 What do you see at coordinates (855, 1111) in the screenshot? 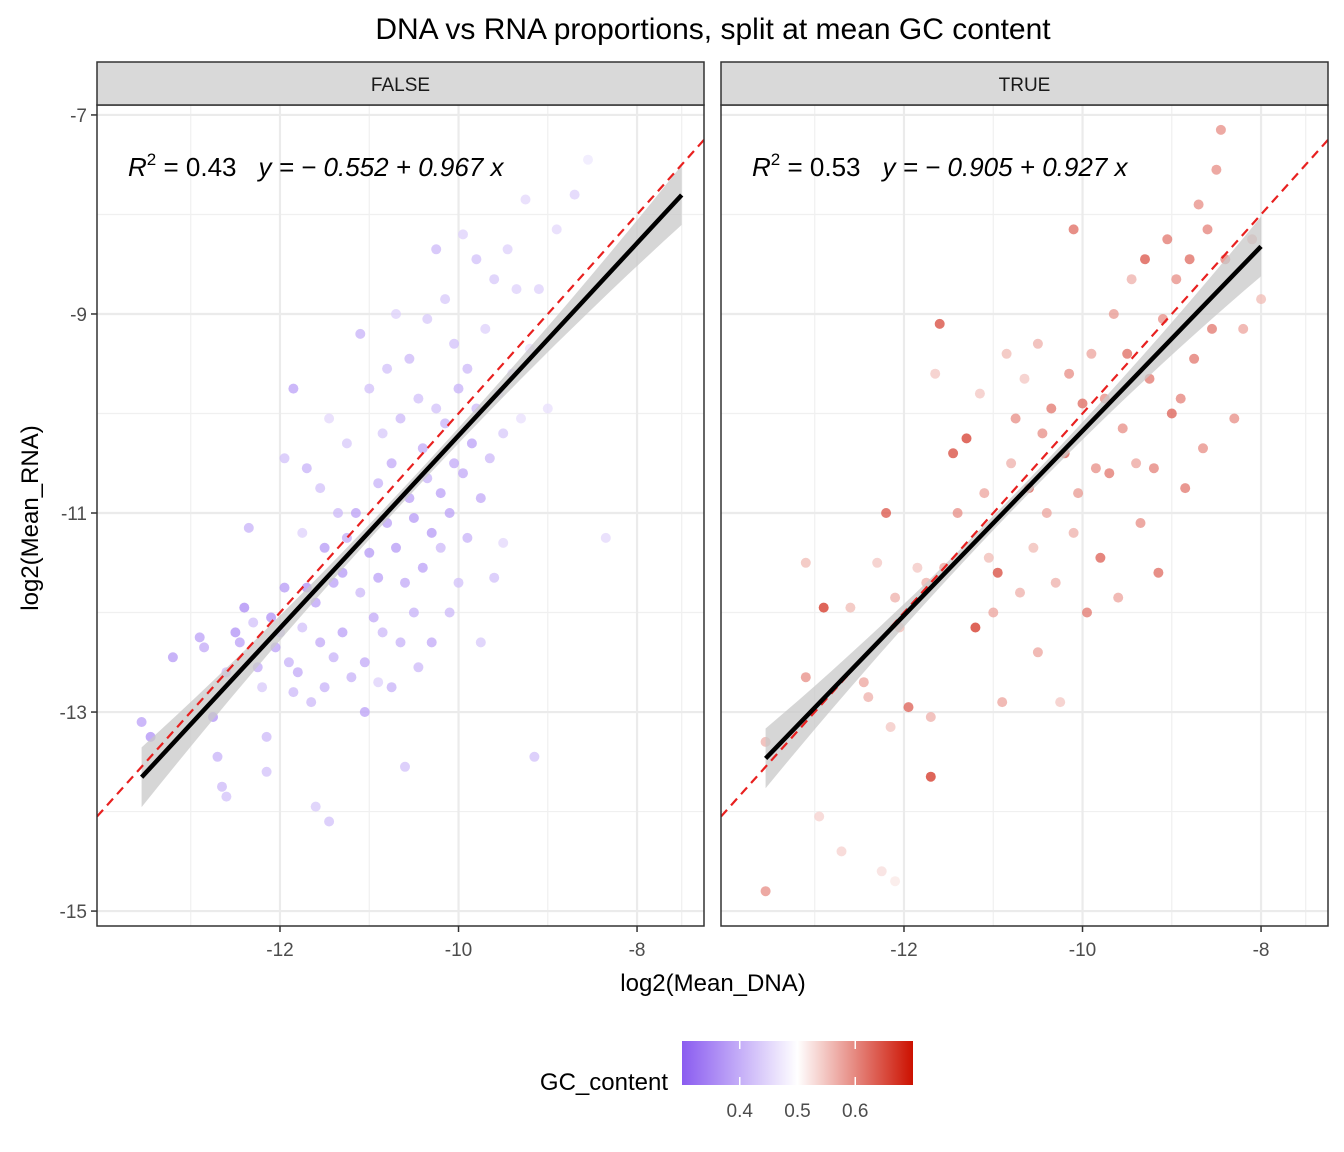
I see `legend-tick-label: 0.6` at bounding box center [855, 1111].